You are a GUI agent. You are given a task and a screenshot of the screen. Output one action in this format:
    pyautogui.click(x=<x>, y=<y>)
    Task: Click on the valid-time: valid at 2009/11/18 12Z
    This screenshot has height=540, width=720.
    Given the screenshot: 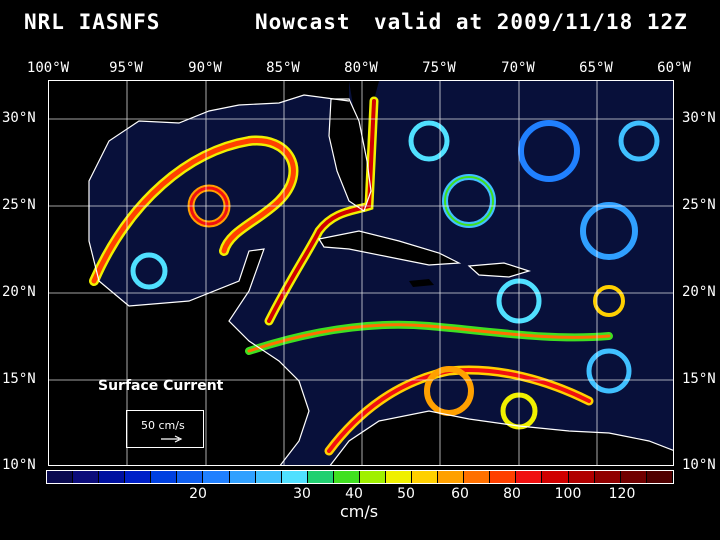 What is the action you would take?
    pyautogui.click(x=531, y=22)
    